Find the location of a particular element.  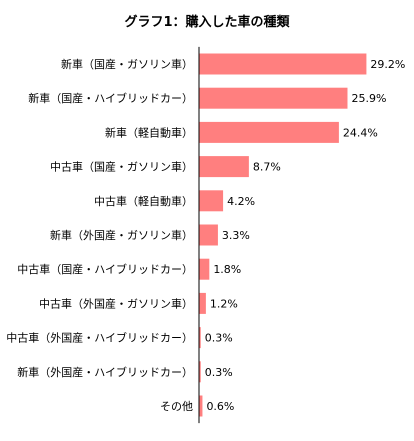

data-label: 29.2% is located at coordinates (387, 64).